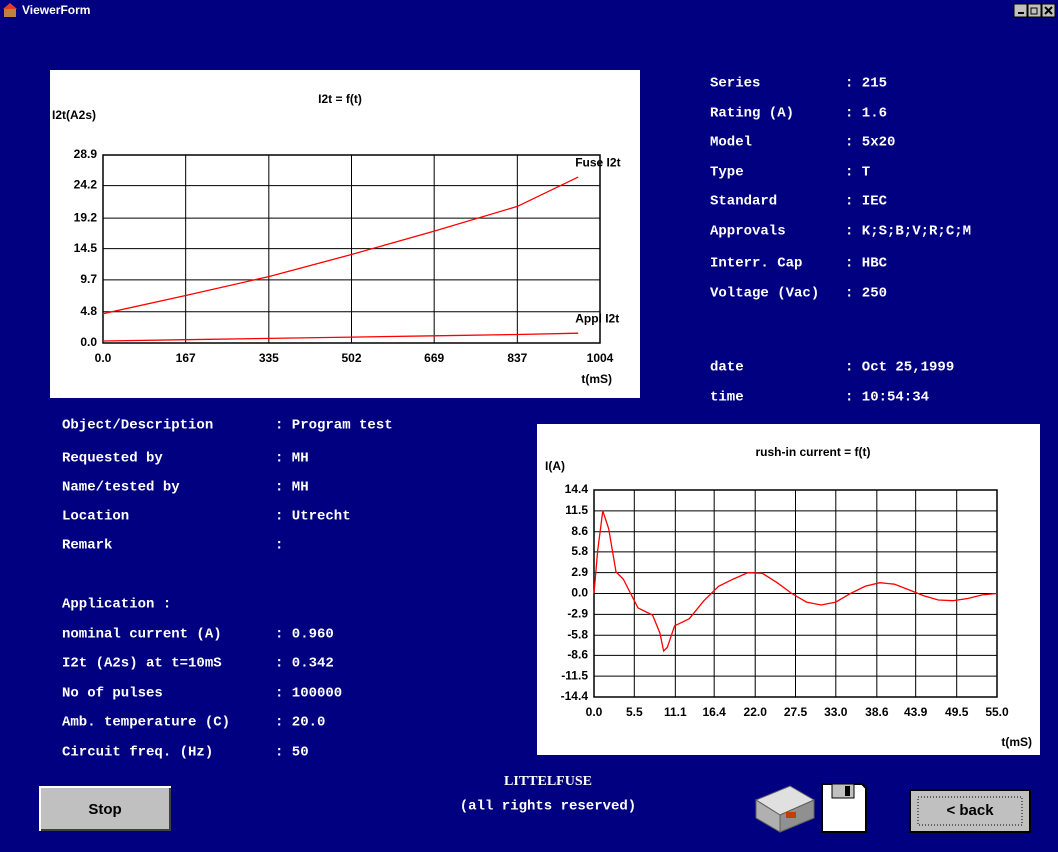  What do you see at coordinates (870, 143) in the screenshot?
I see `field-value: : 5x20` at bounding box center [870, 143].